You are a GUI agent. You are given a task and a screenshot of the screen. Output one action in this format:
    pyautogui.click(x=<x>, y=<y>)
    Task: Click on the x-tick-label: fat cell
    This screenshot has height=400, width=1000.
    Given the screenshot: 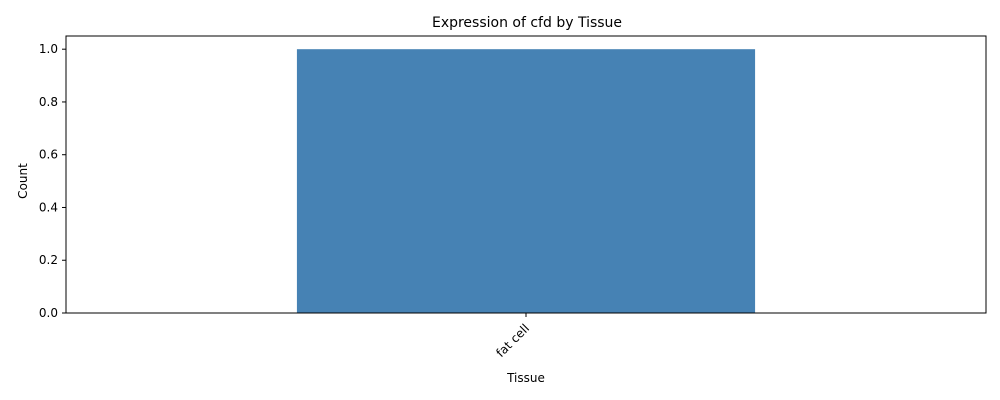 What is the action you would take?
    pyautogui.click(x=512, y=340)
    